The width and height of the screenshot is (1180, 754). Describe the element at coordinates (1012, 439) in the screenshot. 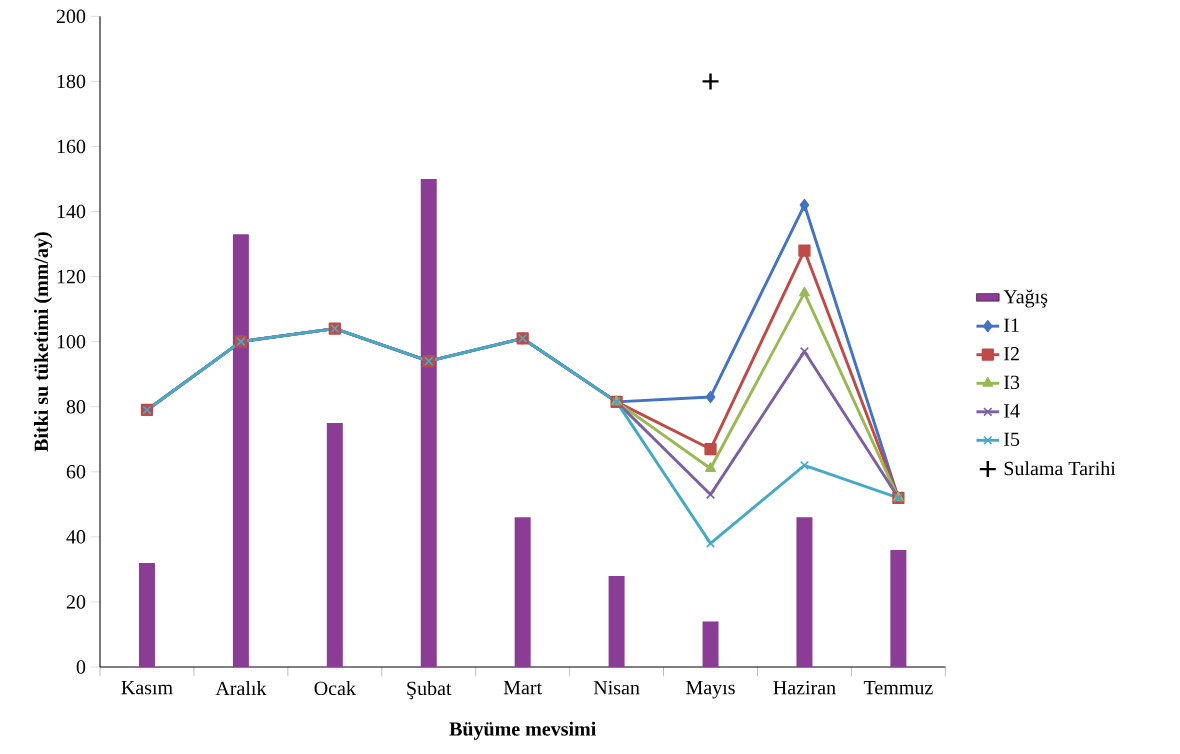

I see `legend-label: I5` at that location.